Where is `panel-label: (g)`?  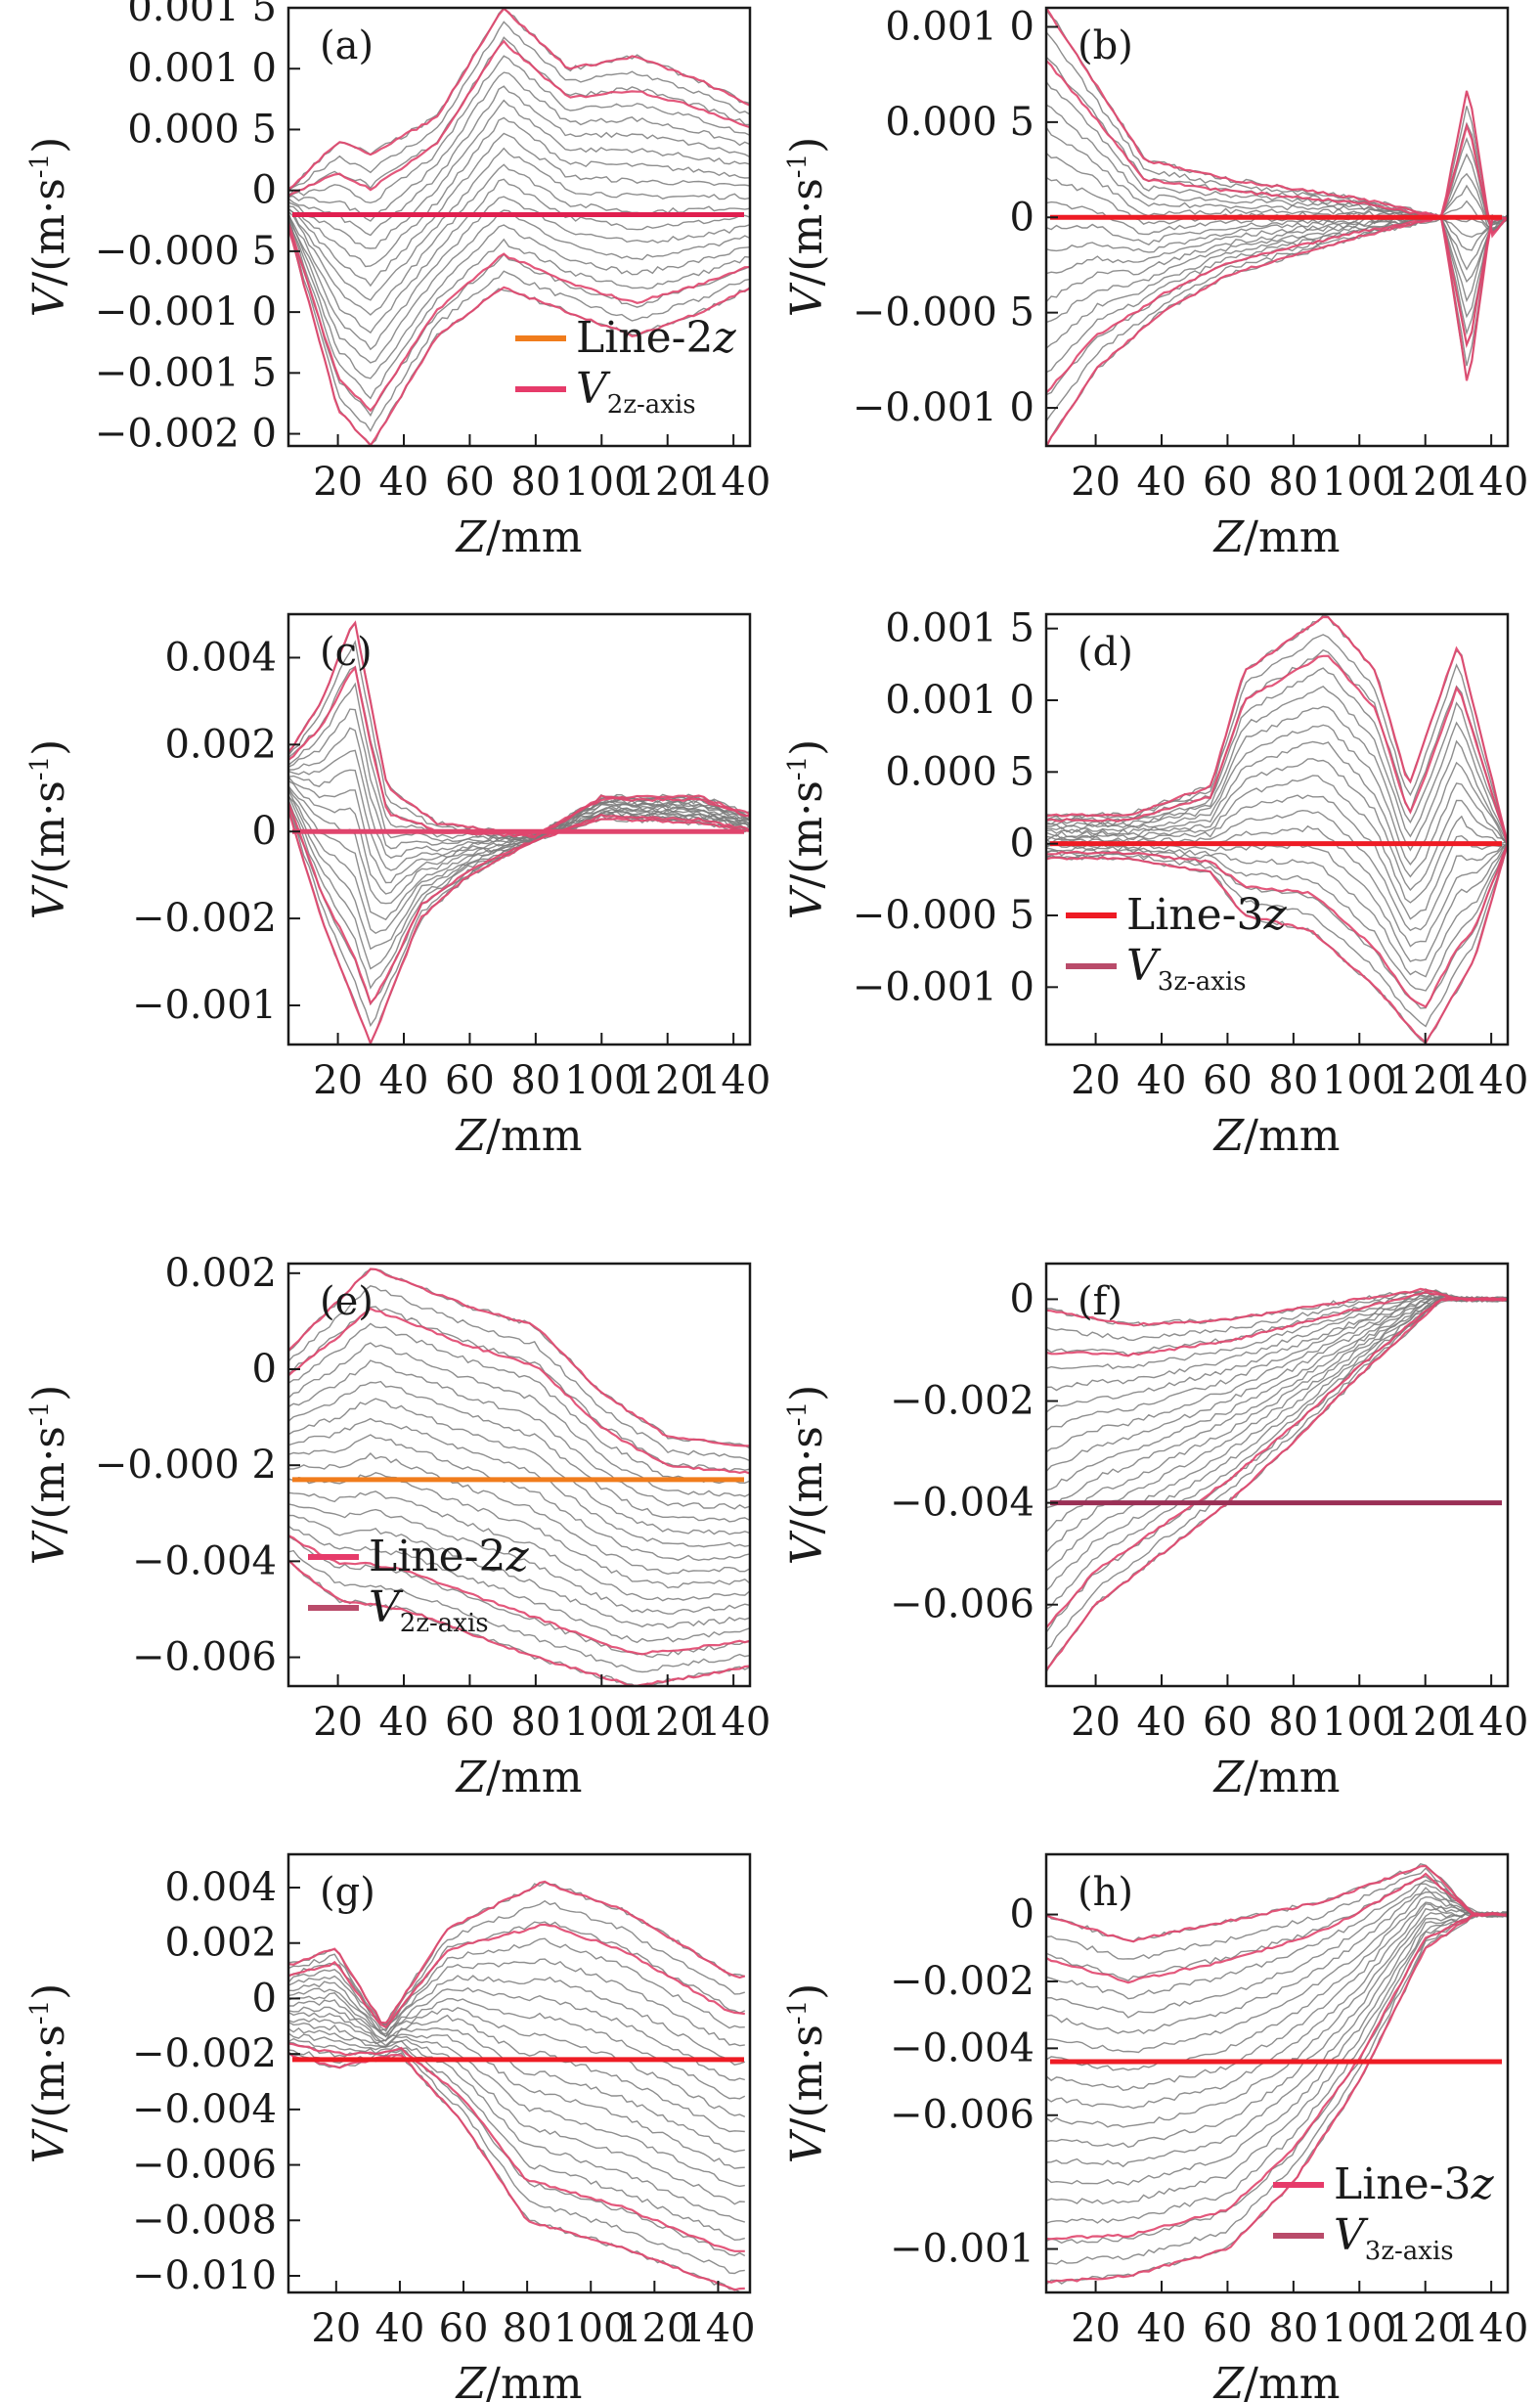
panel-label: (g) is located at coordinates (347, 1892).